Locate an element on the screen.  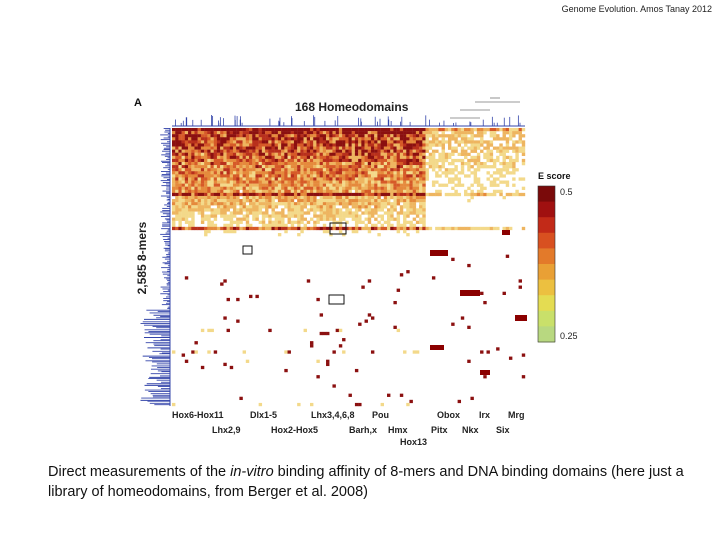
panel-letter: A is located at coordinates (138, 103).